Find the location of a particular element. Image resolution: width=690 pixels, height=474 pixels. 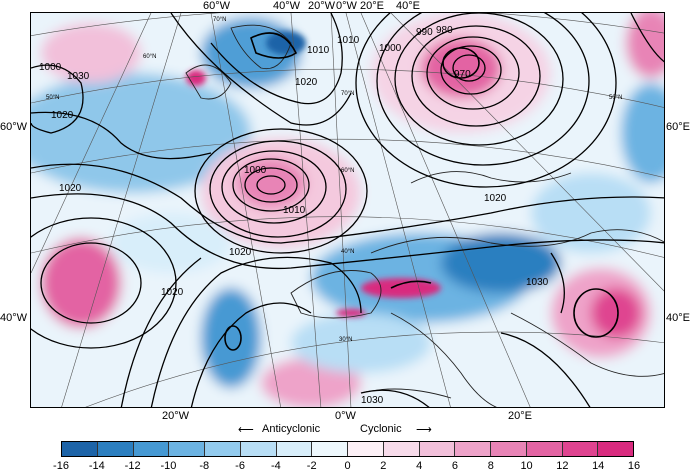

bottom-lon-label-20w: 20°W is located at coordinates (176, 416).